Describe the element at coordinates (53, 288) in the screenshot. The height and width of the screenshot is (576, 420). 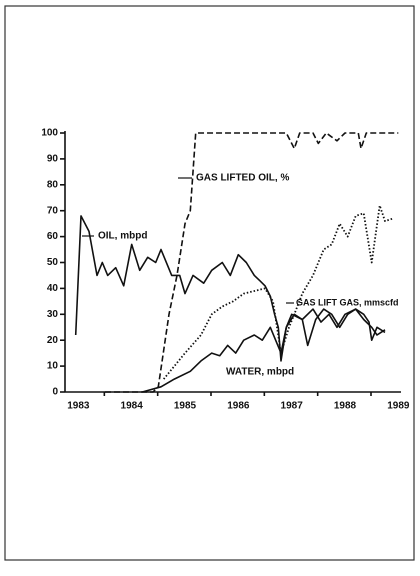
I see `y-tick-label: 40` at that location.